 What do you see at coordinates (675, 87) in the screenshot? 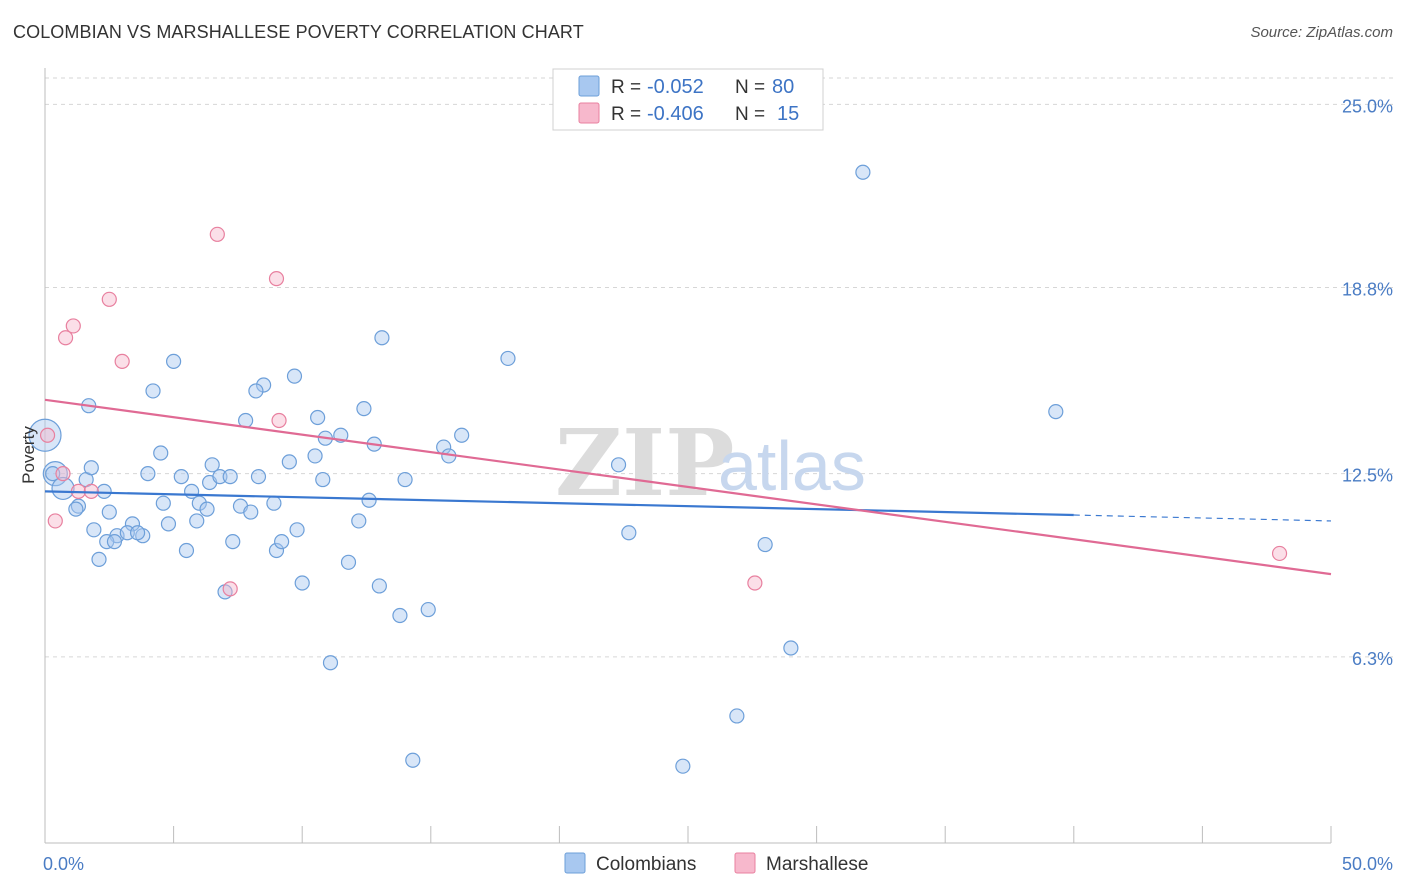
I see `legend-r-value-0: -0.052` at bounding box center [675, 87].